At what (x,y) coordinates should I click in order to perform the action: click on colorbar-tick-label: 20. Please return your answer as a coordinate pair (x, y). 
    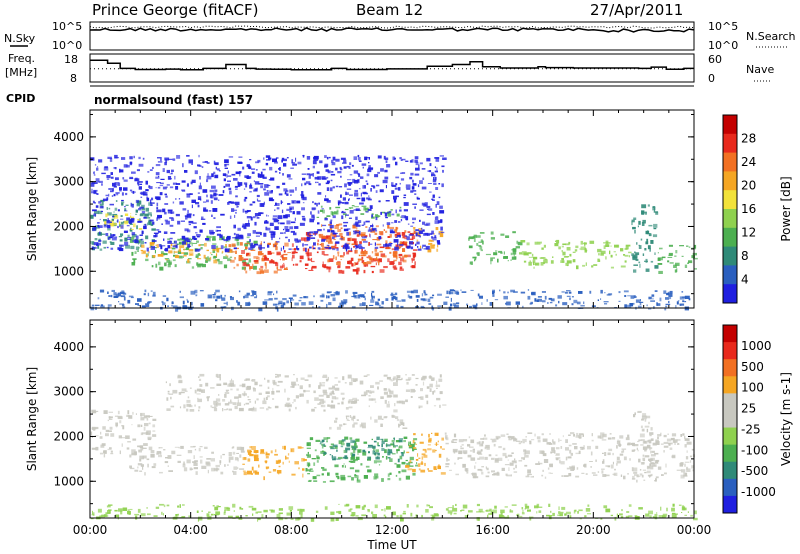
    Looking at the image, I should click on (748, 186).